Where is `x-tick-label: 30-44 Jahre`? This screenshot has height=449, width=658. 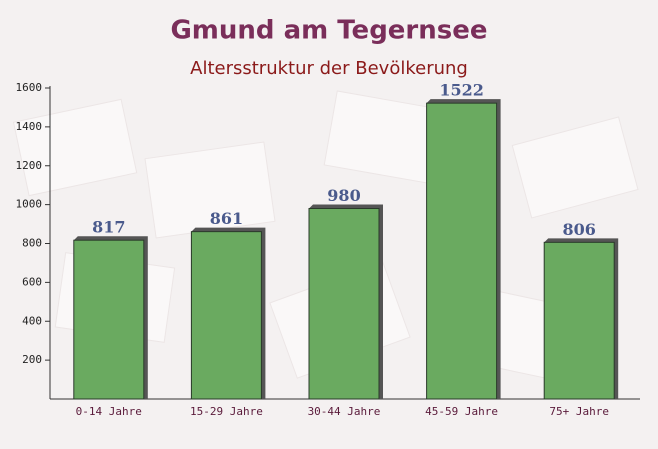
x-tick-label: 30-44 Jahre is located at coordinates (344, 411).